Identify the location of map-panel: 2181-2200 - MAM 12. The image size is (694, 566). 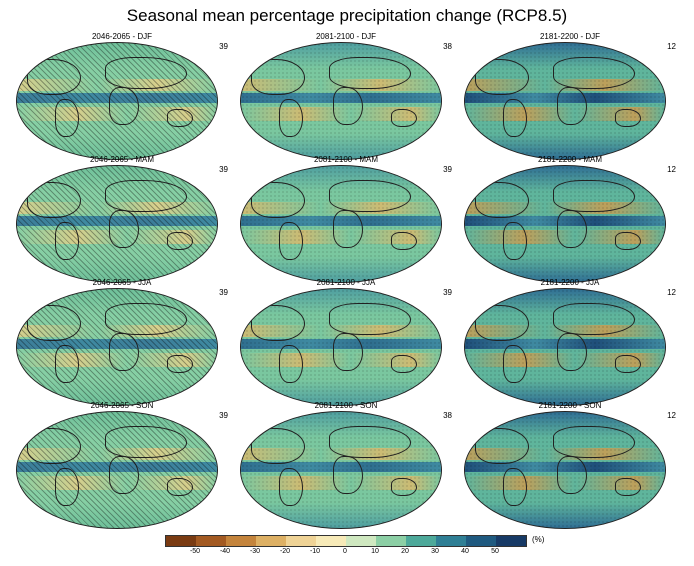
(570, 219).